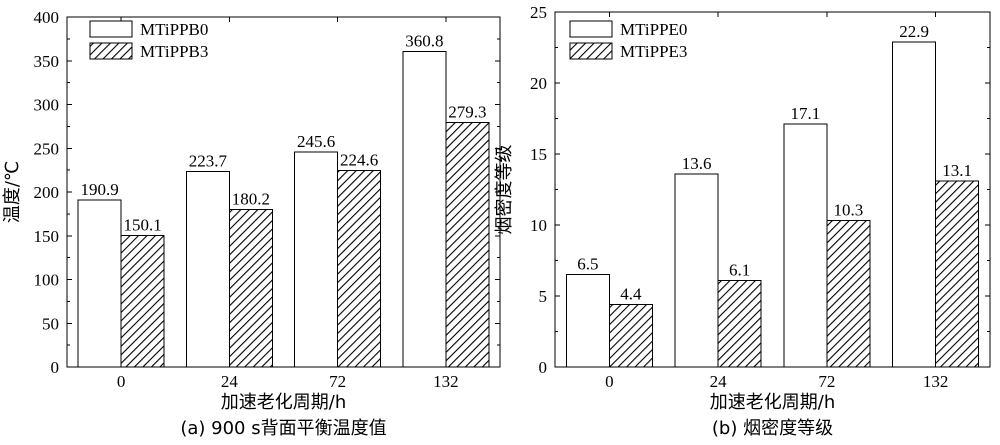 Image resolution: width=1000 pixels, height=445 pixels. What do you see at coordinates (697, 163) in the screenshot?
I see `data-label-MTiPPE0-24: 13.6` at bounding box center [697, 163].